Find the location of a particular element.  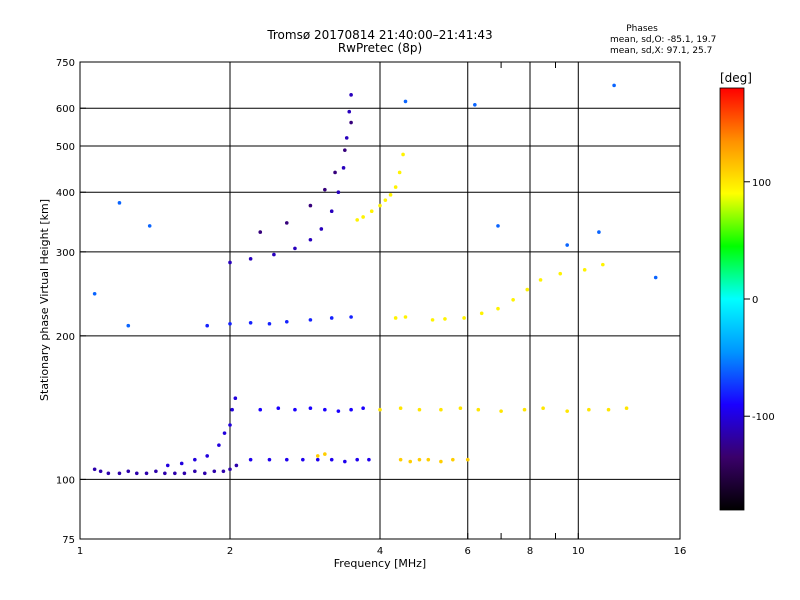

chart-title: Tromsø 20170814 21:40:00–21:41:43 is located at coordinates (379, 35).